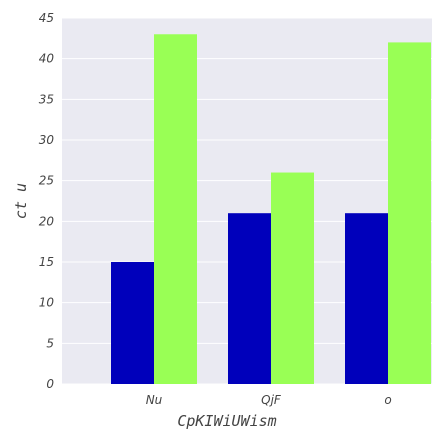 The height and width of the screenshot is (444, 444). What do you see at coordinates (46, 181) in the screenshot?
I see `y-tick-label: 25` at bounding box center [46, 181].